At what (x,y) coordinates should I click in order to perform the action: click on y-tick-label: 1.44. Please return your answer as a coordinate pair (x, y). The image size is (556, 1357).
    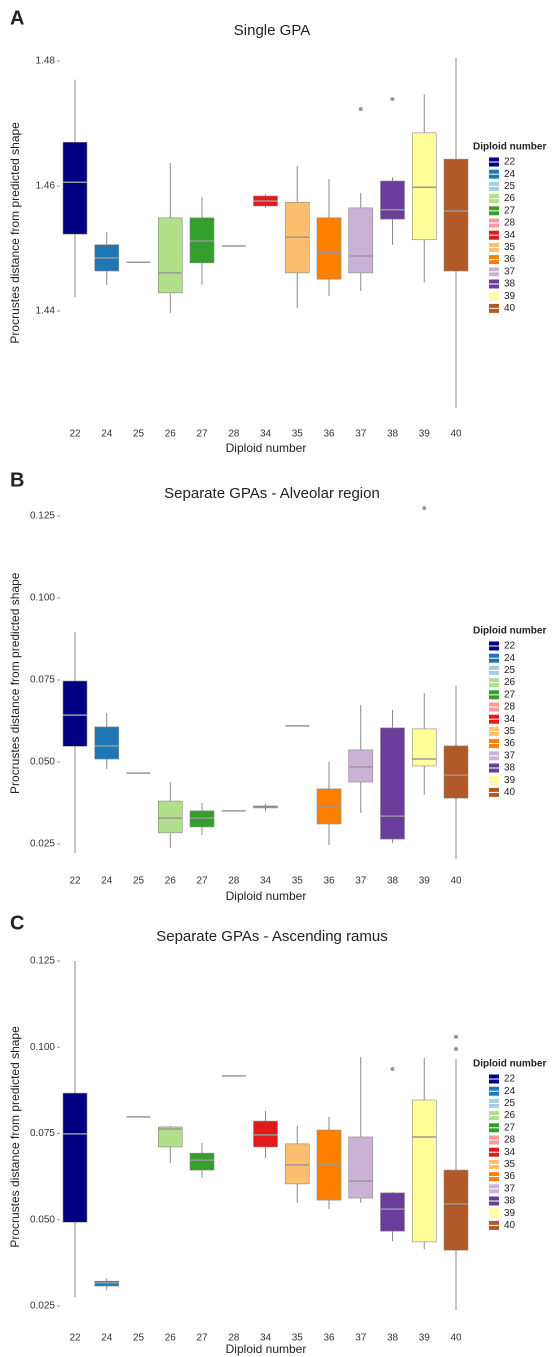
    Looking at the image, I should click on (46, 311).